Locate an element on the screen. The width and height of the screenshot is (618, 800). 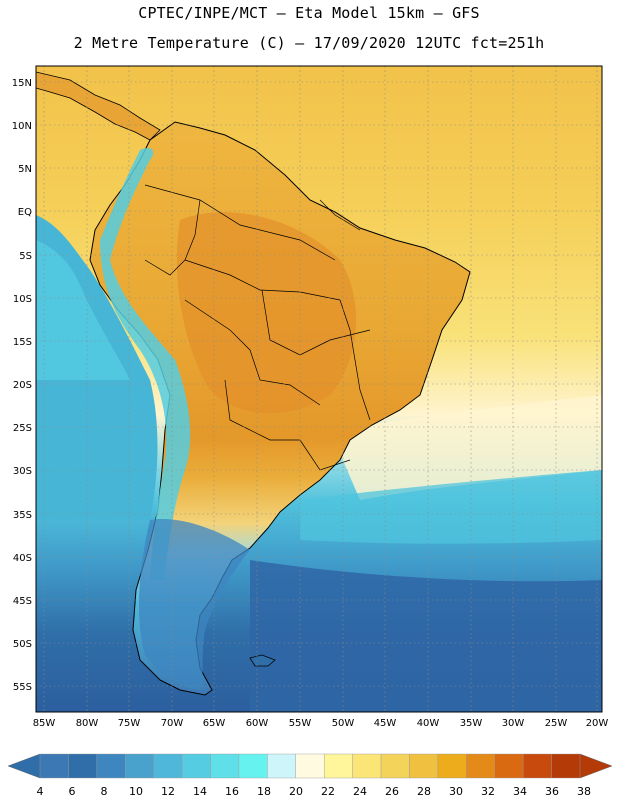
lat-label: 5S is located at coordinates (25, 256).